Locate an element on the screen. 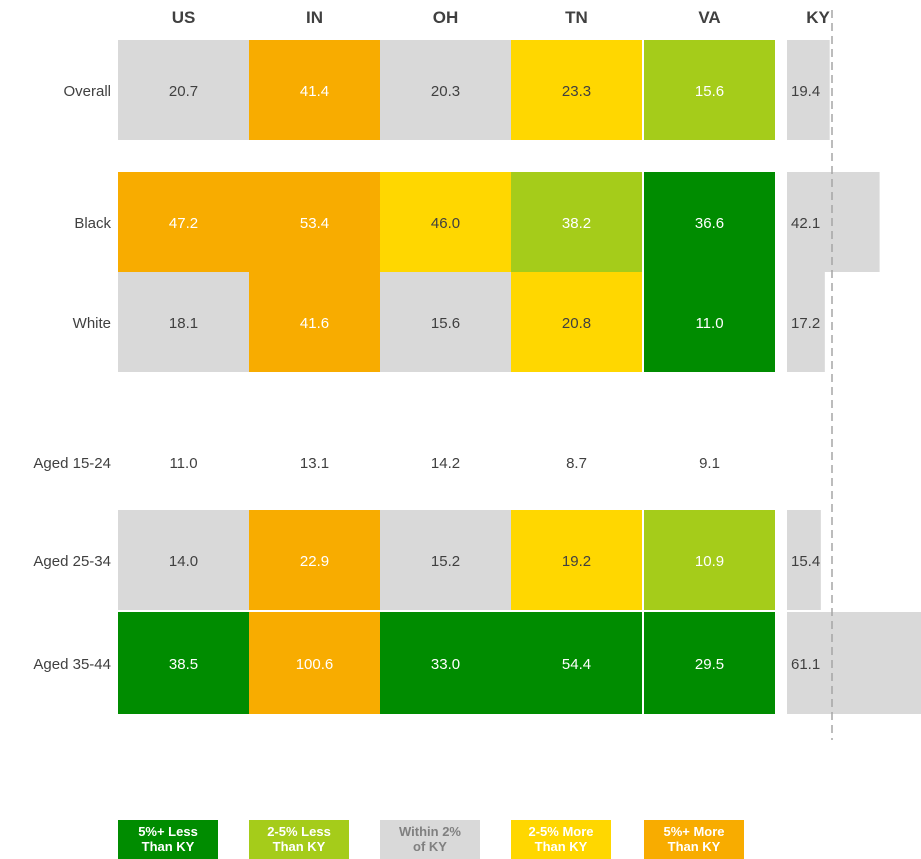 This screenshot has height=859, width=921. cell-value: 10.9 is located at coordinates (709, 561).